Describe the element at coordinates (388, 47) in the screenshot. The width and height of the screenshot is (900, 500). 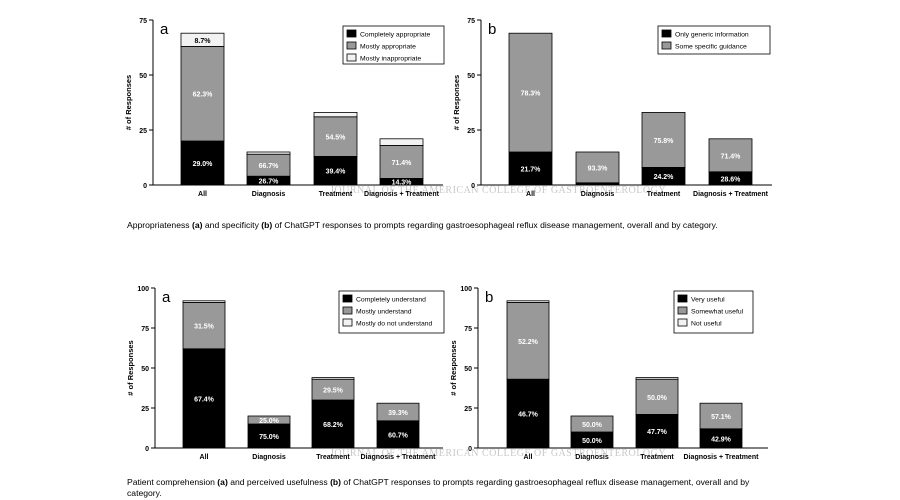
I see `legend-label: Mostly appropriate` at that location.